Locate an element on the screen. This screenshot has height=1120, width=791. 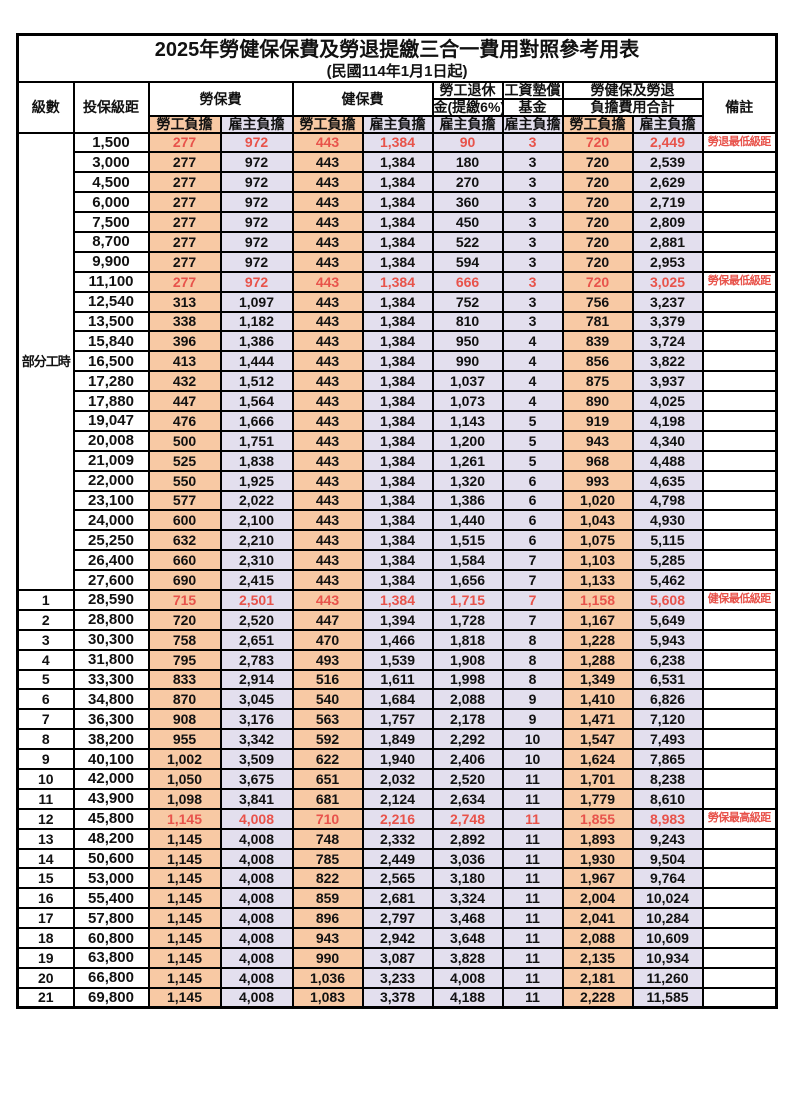
header-row-group: 級數 投保級距 勞保費 健保費 勞工退休 工資墊償 勞健保及勞退 備註 is located at coordinates (397, 107).